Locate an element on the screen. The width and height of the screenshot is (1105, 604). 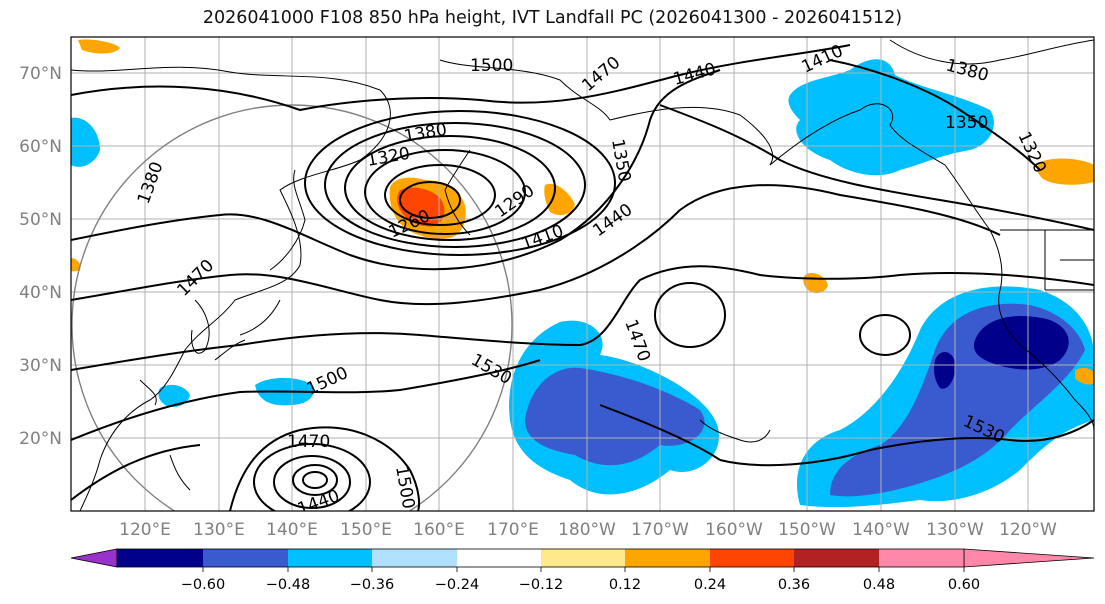
contour-label: 1500 is located at coordinates (491, 66).